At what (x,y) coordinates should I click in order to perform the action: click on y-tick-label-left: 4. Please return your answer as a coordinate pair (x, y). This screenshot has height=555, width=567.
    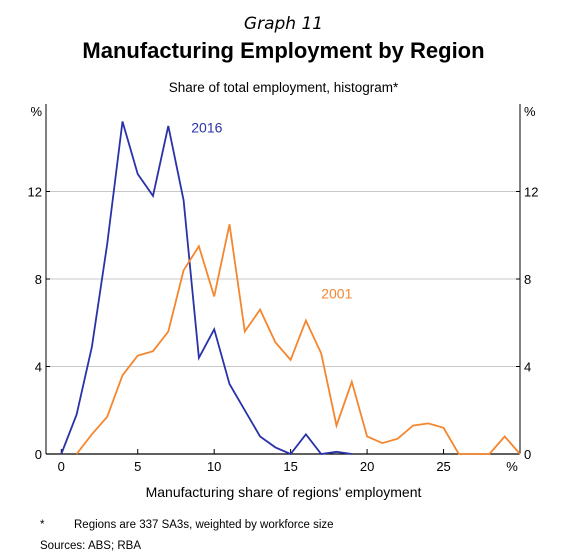
    Looking at the image, I should click on (38, 367).